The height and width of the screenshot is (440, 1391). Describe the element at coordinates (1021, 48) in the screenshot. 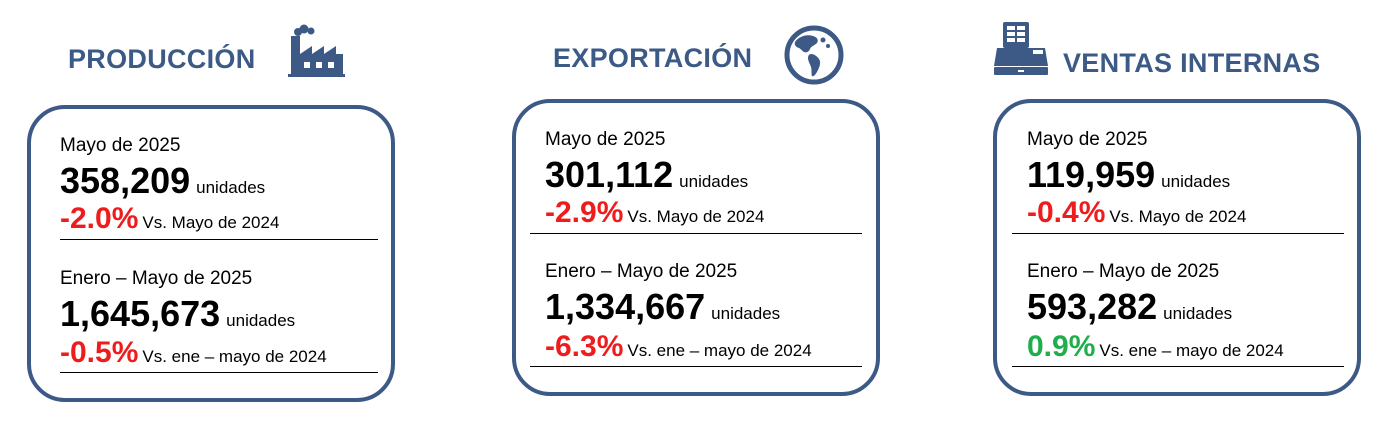

I see `cash-register-icon` at that location.